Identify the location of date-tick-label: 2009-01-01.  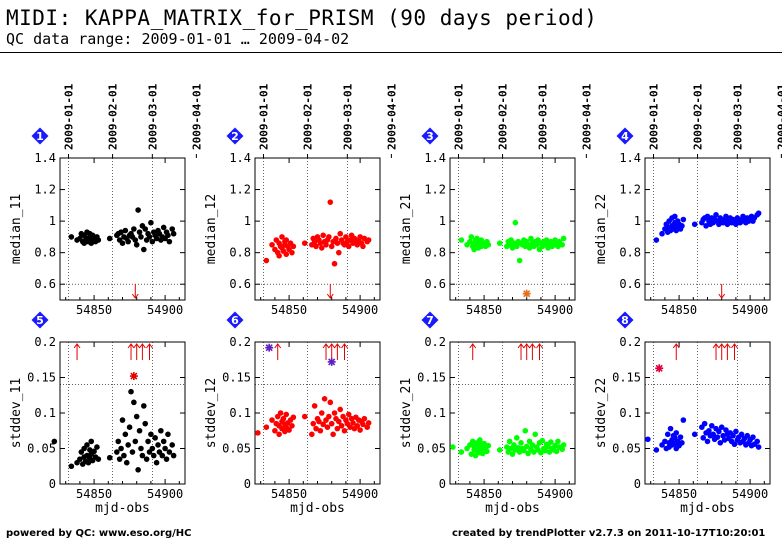
(69, 116).